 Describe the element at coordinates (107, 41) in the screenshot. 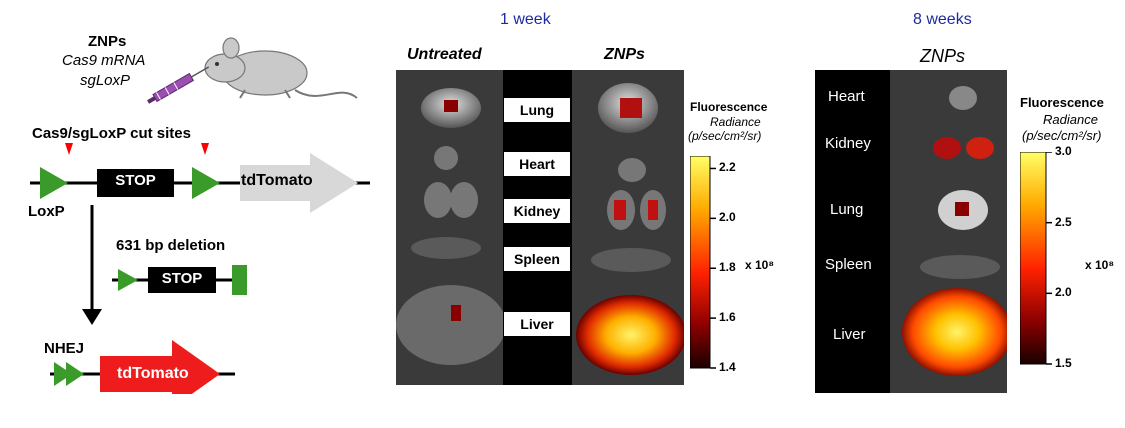

I see `znps-title: ZNPs` at that location.